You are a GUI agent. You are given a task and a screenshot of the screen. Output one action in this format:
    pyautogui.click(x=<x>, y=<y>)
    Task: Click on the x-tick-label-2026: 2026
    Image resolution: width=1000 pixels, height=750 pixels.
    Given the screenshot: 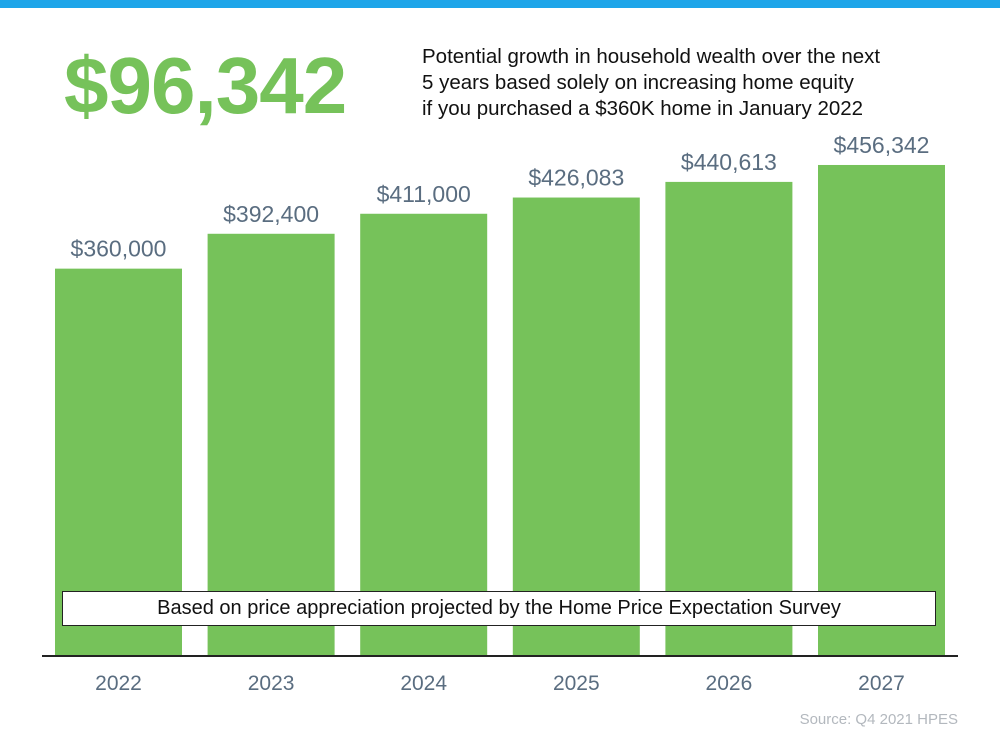 What is the action you would take?
    pyautogui.click(x=729, y=683)
    